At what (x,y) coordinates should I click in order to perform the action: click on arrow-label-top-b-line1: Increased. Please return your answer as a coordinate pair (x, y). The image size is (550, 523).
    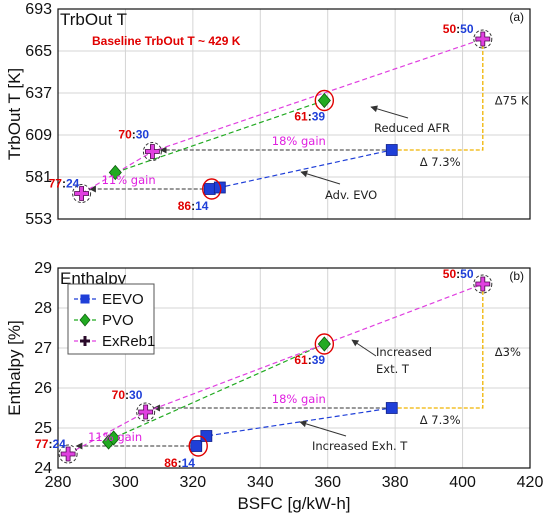
    Looking at the image, I should click on (404, 352).